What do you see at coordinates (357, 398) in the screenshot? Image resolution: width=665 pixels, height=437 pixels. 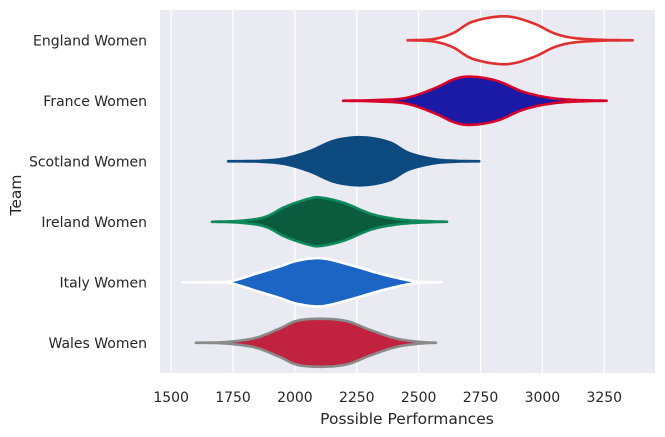 I see `x-tick-label: 2250` at bounding box center [357, 398].